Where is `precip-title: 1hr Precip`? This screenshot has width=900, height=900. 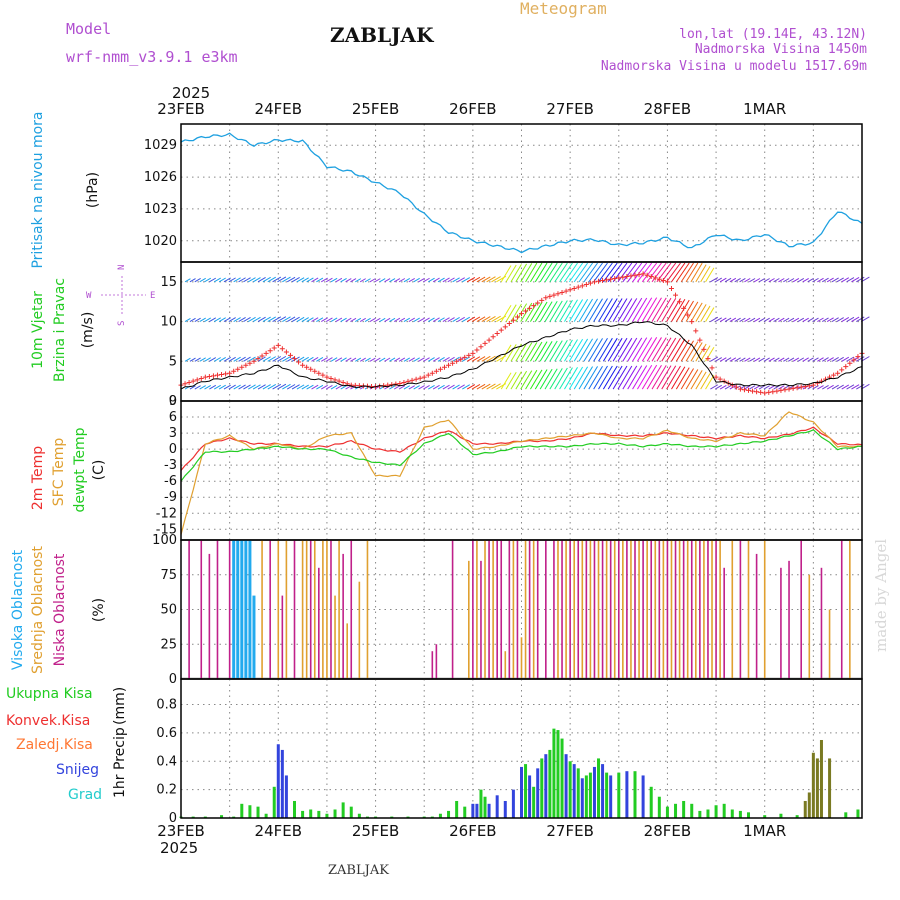
precip-title: 1hr Precip is located at coordinates (120, 762).